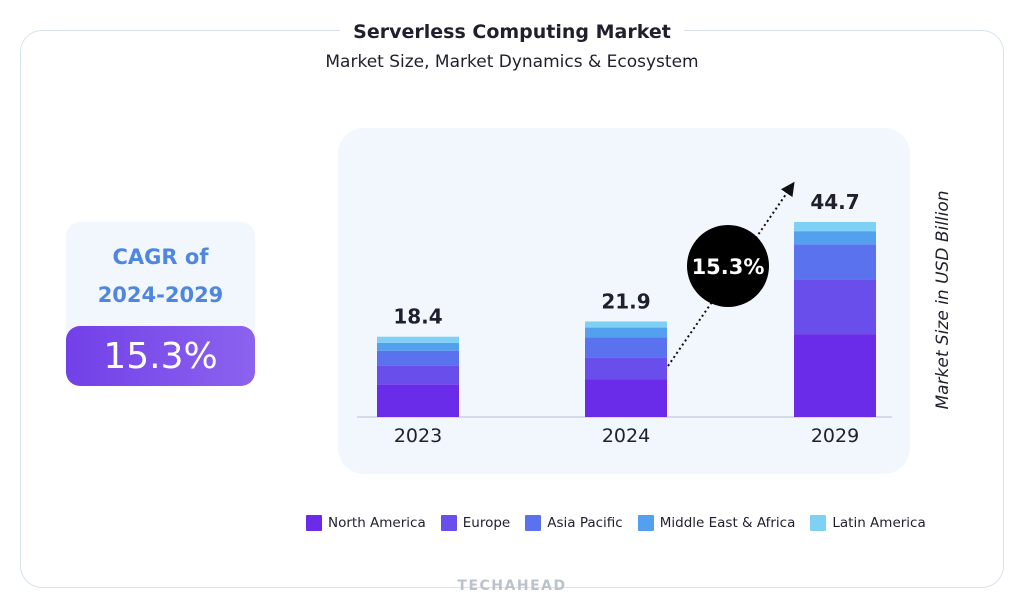 The width and height of the screenshot is (1024, 609). Describe the element at coordinates (418, 436) in the screenshot. I see `x-tick-label-2023: 2023` at that location.